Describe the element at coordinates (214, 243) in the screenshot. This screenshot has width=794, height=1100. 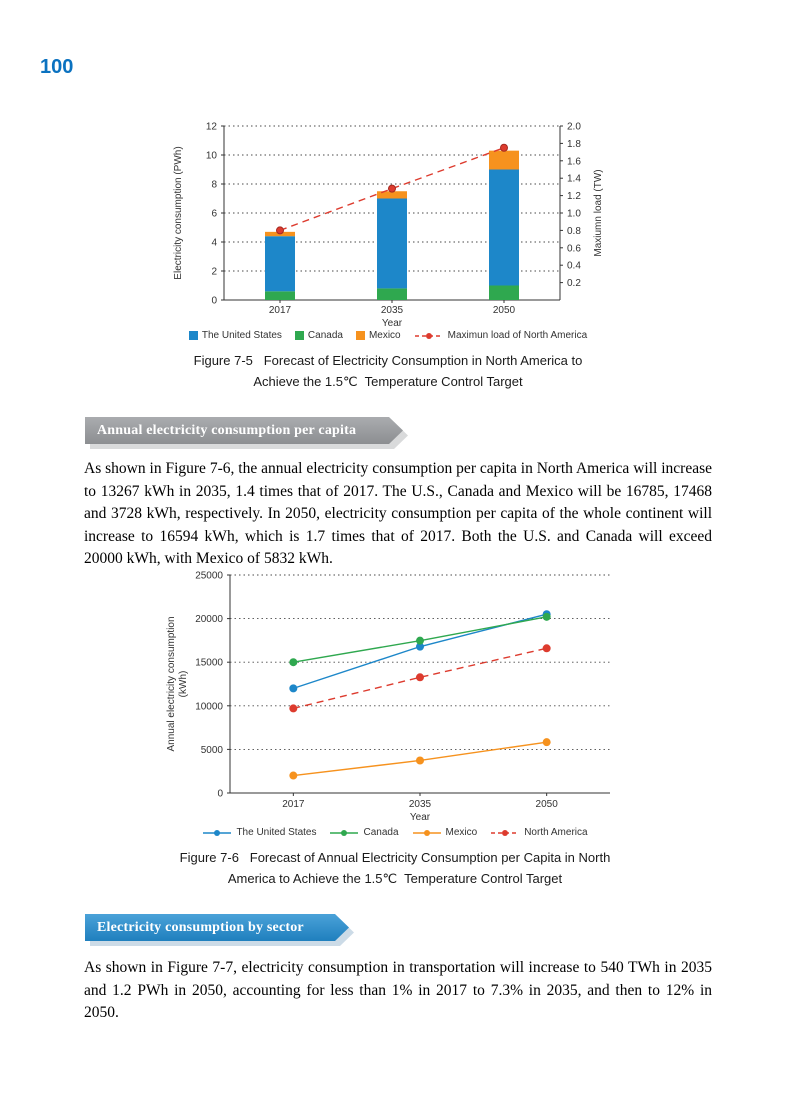
I see `svg-text: 4` at that location.